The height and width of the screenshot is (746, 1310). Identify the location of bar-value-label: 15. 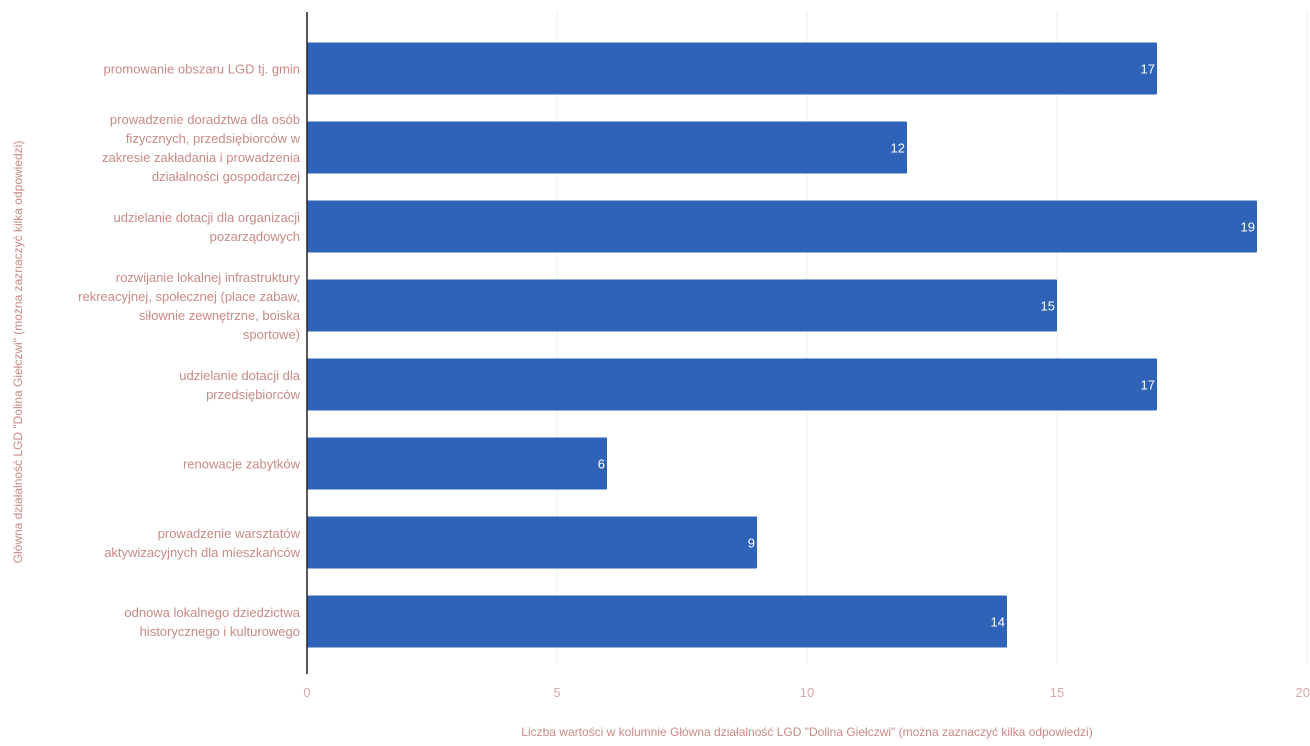
(1048, 306).